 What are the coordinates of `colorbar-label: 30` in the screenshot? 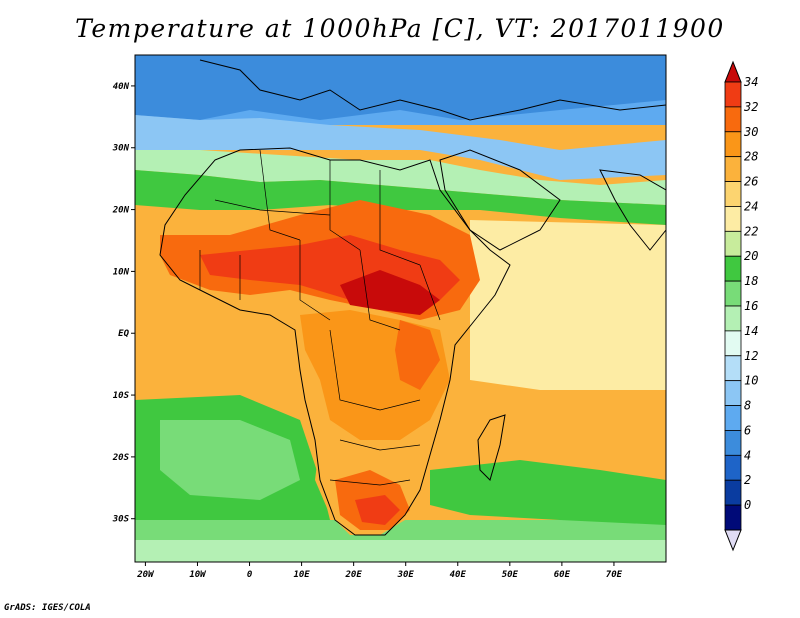 It's located at (750, 132).